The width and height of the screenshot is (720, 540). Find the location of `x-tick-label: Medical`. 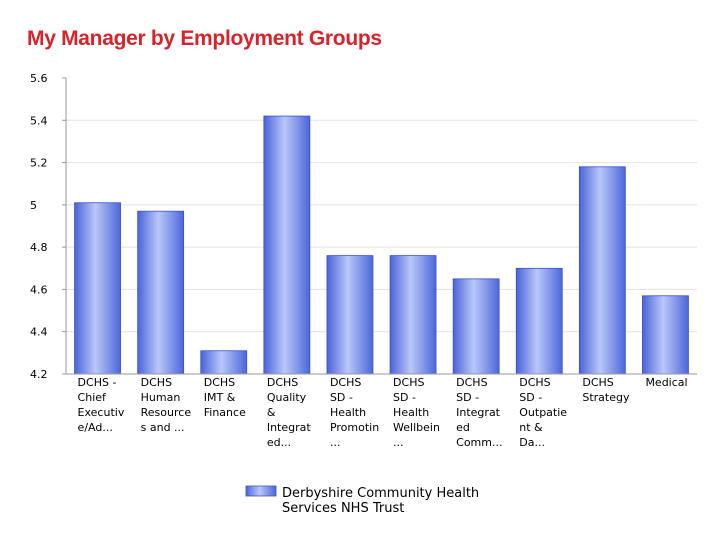

x-tick-label: Medical is located at coordinates (666, 382).